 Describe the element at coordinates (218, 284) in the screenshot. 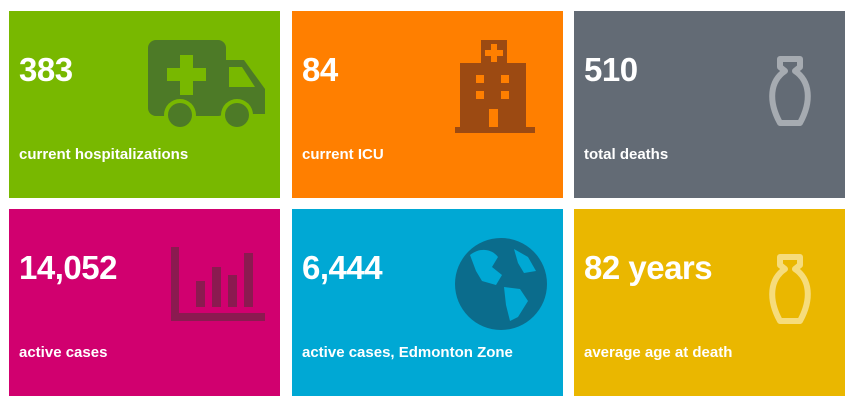

I see `bar-chart-icon` at that location.